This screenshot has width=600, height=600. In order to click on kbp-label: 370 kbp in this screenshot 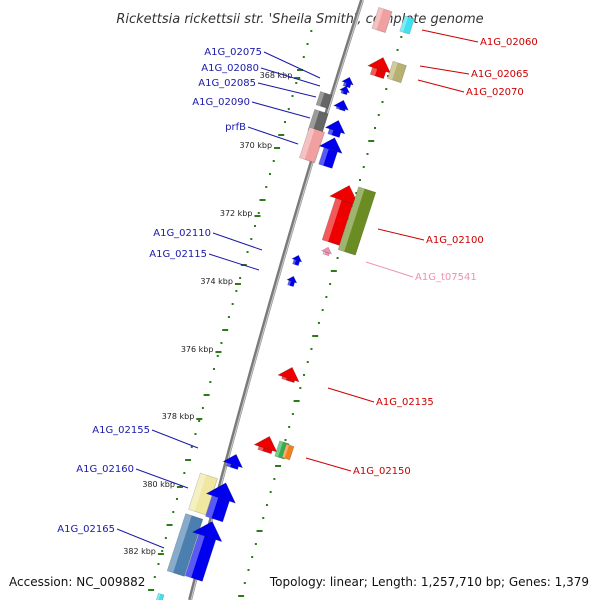, I will do `click(255, 145)`.